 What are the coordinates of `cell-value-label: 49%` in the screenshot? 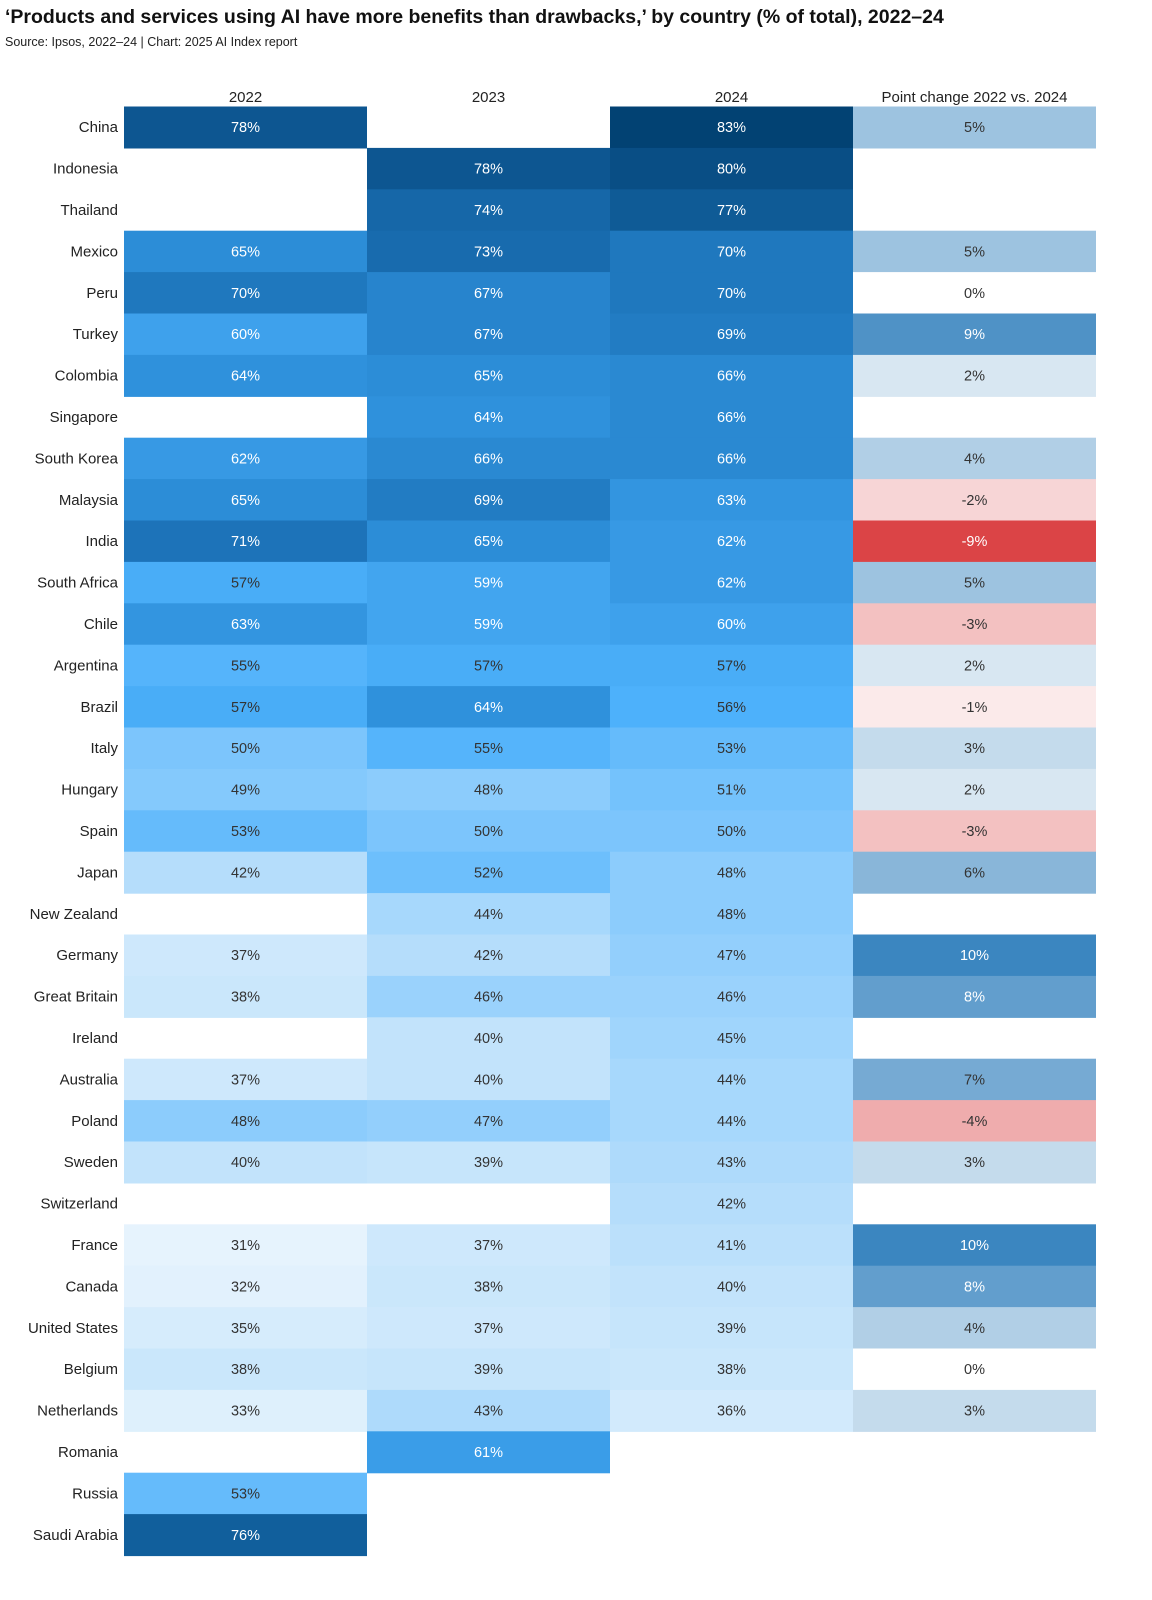 It's located at (245, 791).